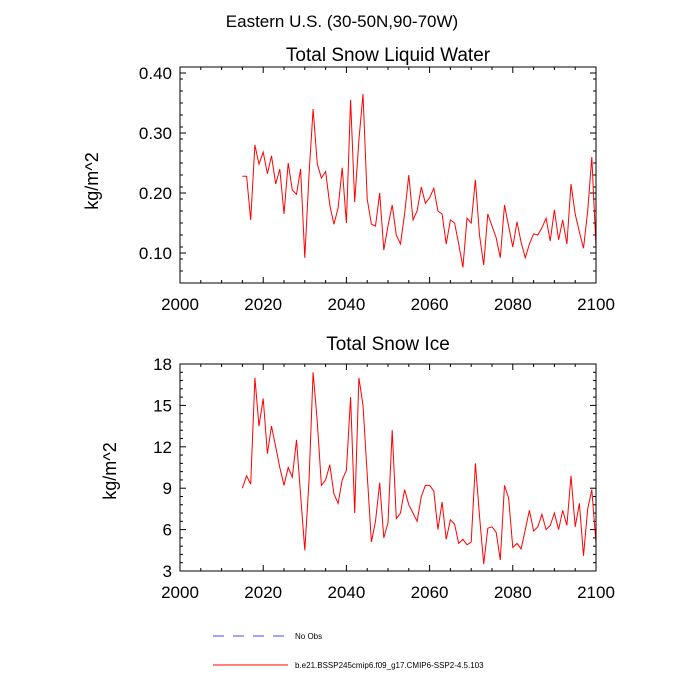 The width and height of the screenshot is (700, 700). Describe the element at coordinates (167, 530) in the screenshot. I see `y-tick-label: 6` at that location.